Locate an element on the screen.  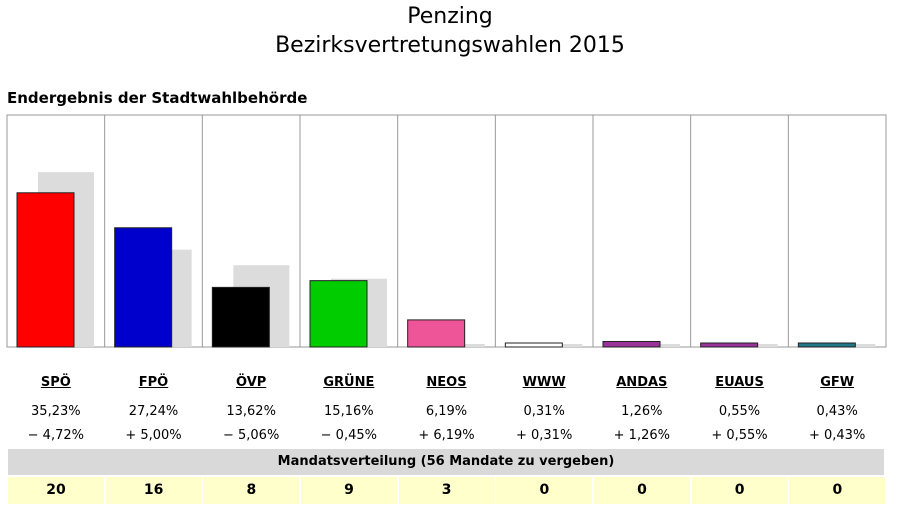
party-name-label: FPÖ is located at coordinates (153, 382).